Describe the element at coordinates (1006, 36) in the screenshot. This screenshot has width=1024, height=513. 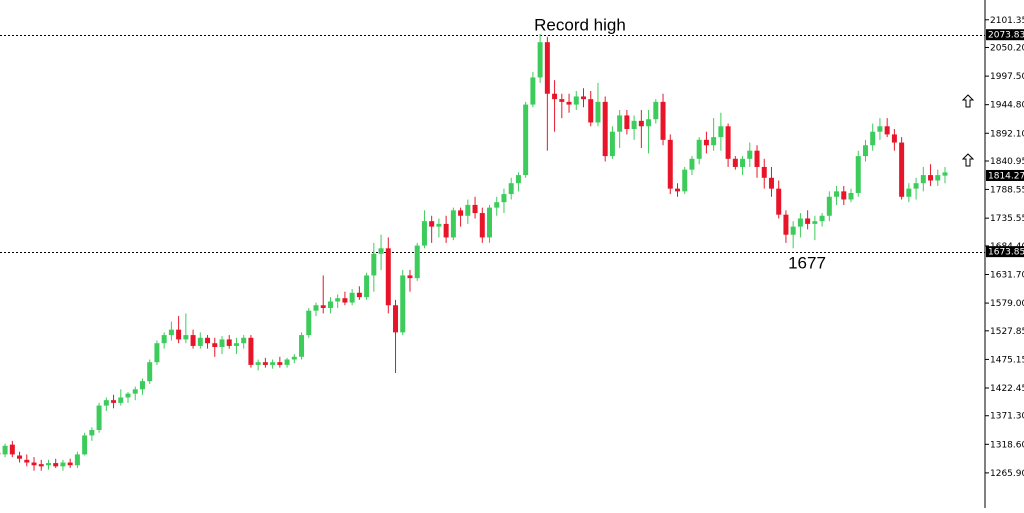
I see `price-tag-label: 2073.83` at that location.